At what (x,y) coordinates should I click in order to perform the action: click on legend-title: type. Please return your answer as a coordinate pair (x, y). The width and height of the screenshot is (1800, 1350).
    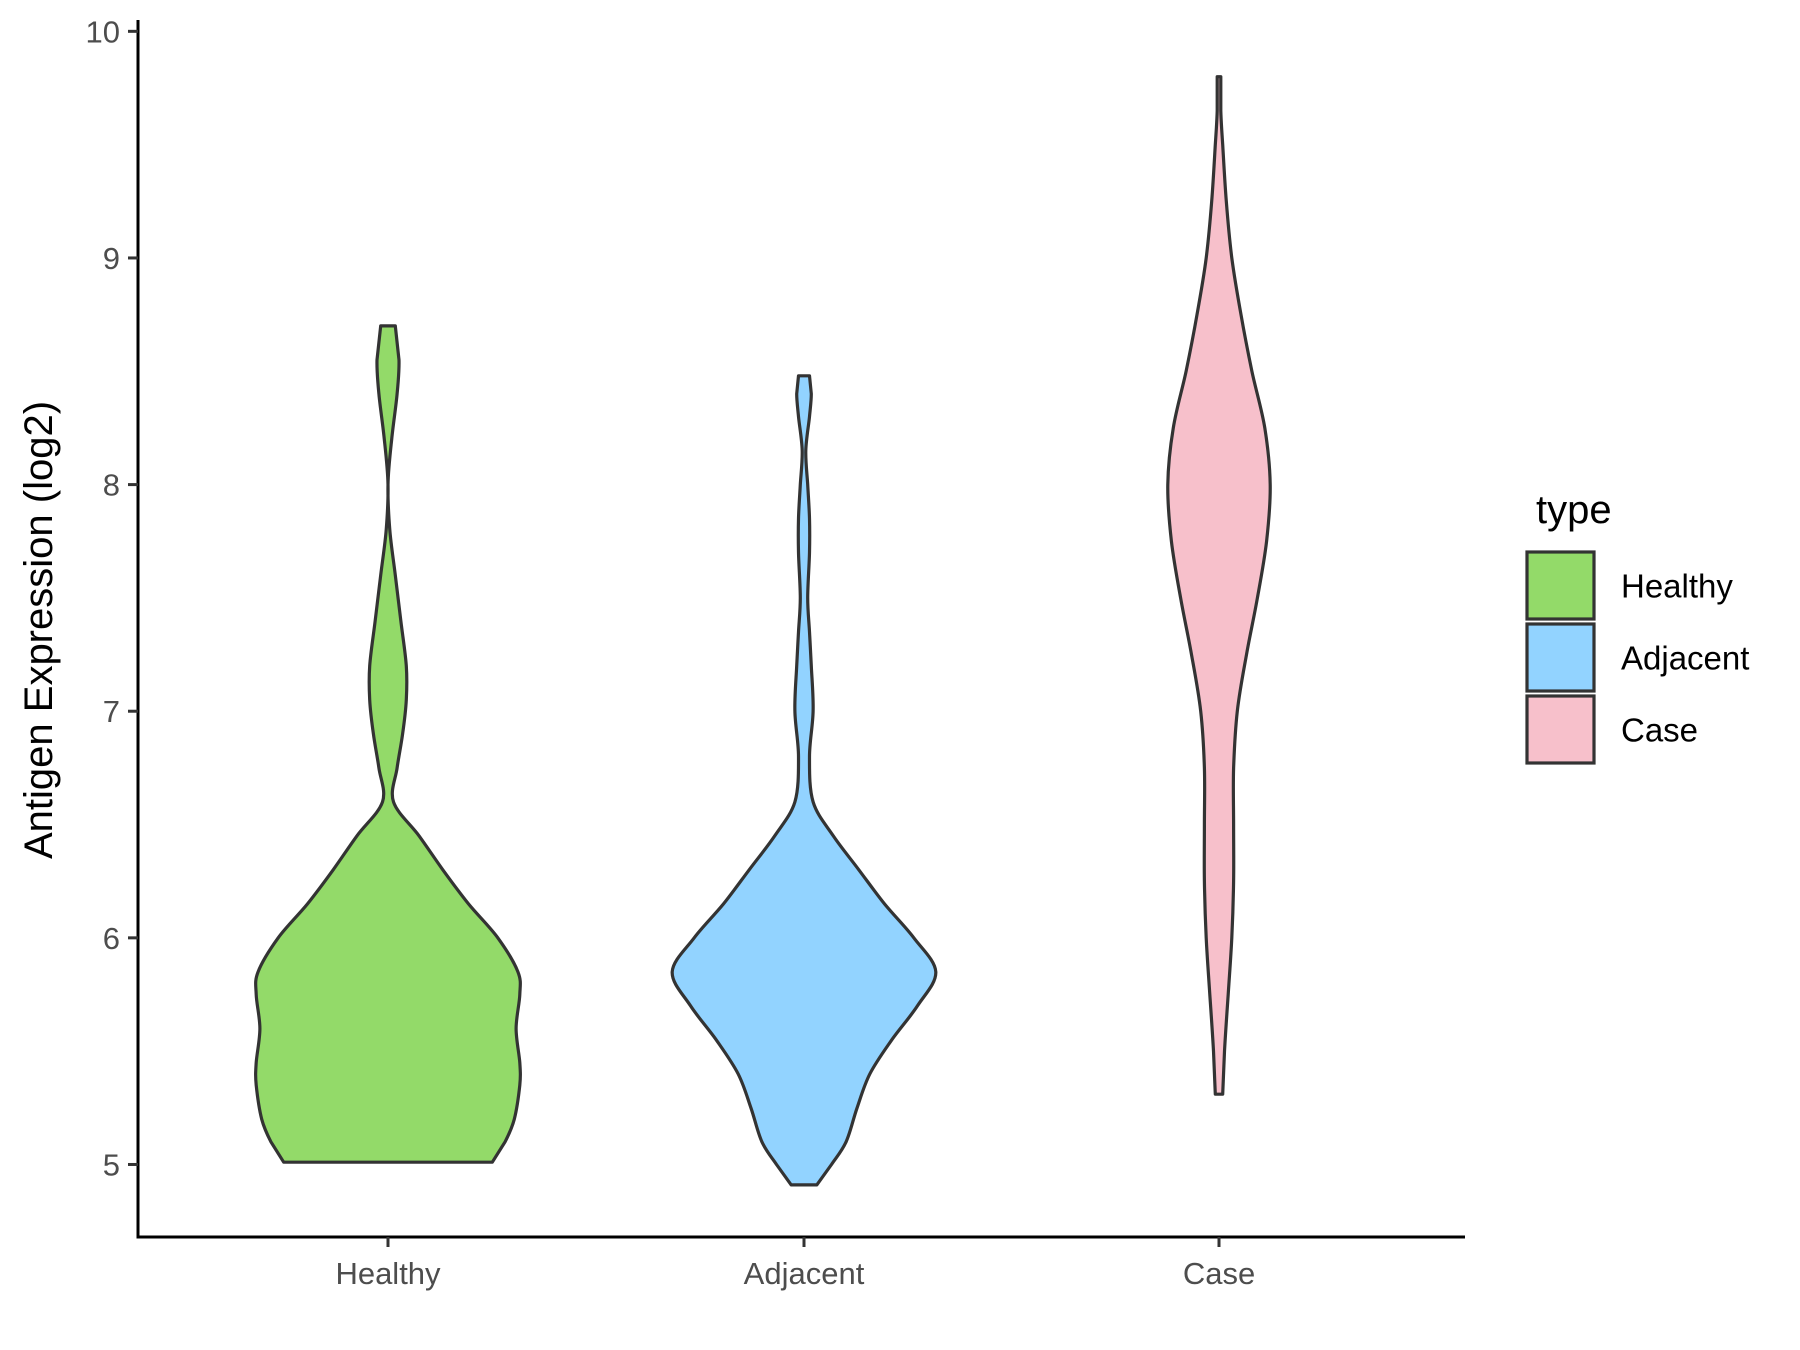
    Looking at the image, I should click on (1574, 510).